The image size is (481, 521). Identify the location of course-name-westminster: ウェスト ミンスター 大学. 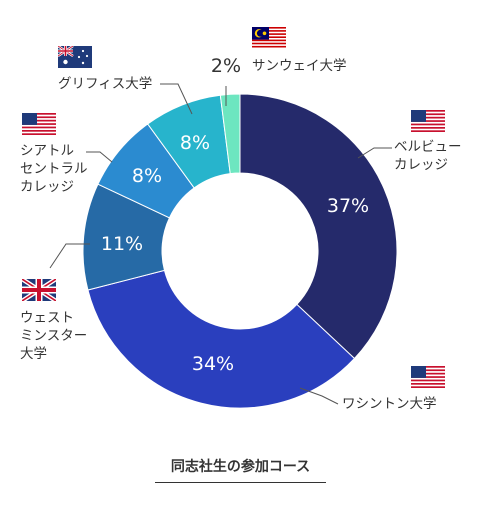
(54, 336).